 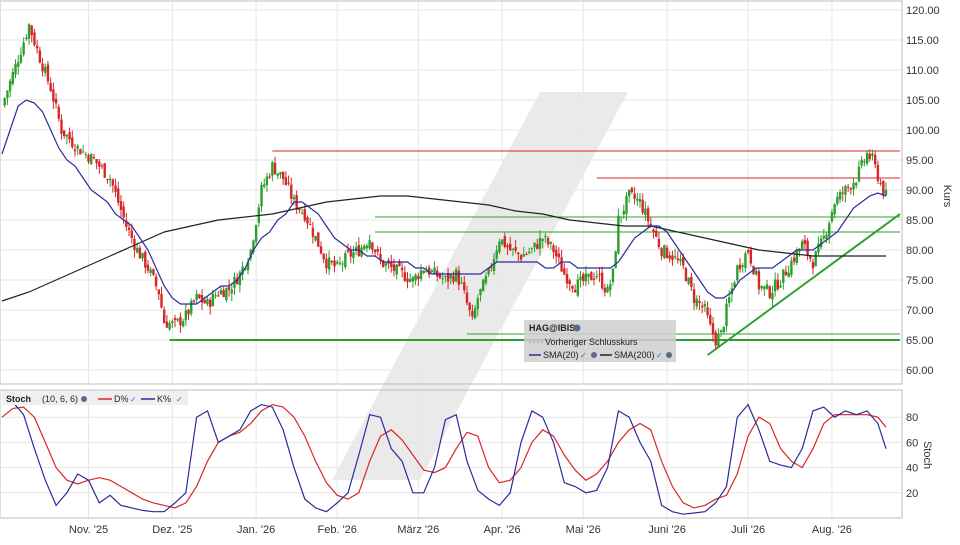 What do you see at coordinates (88, 530) in the screenshot?
I see `x-tick-label: Nov. '25` at bounding box center [88, 530].